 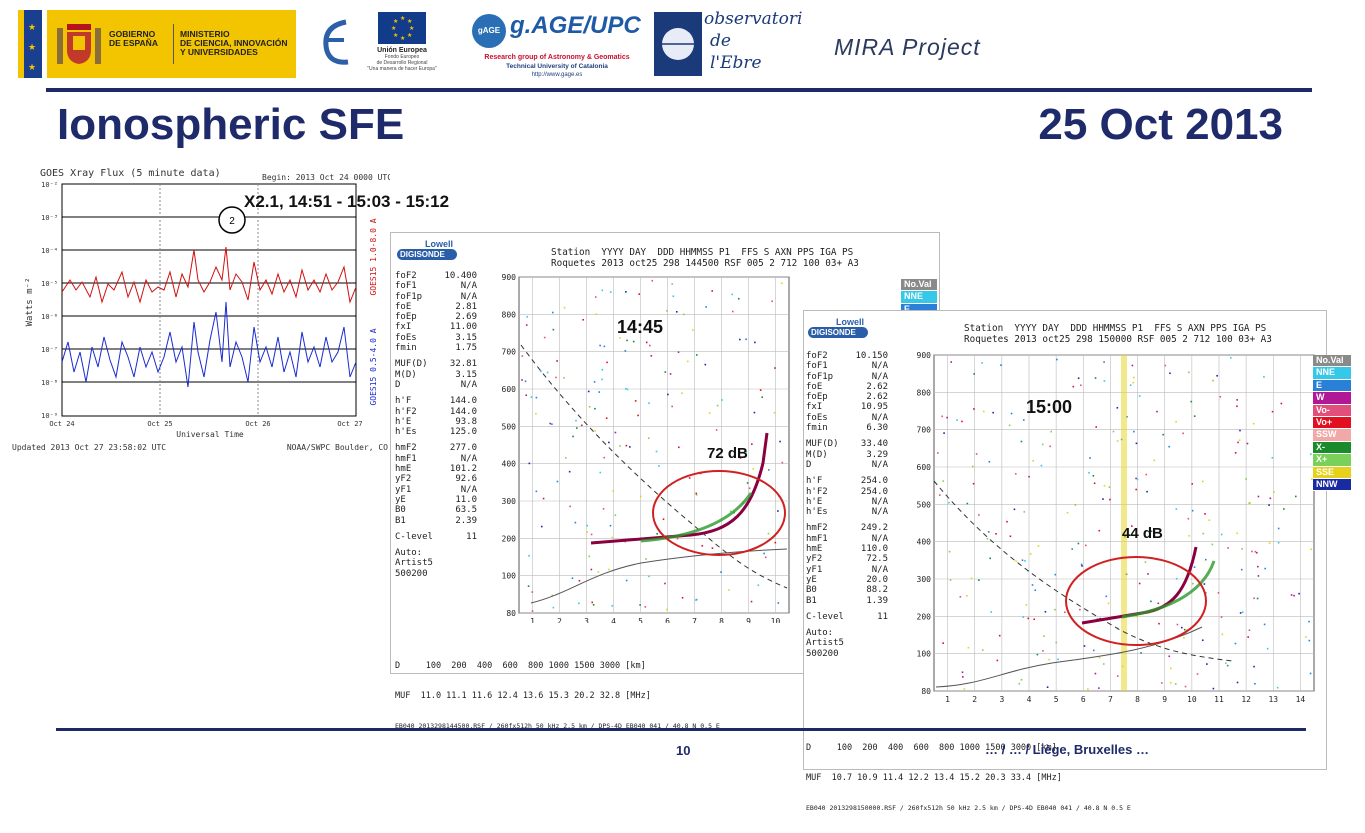 I want to click on ionogram-xtick: 2, so click(x=559, y=620).